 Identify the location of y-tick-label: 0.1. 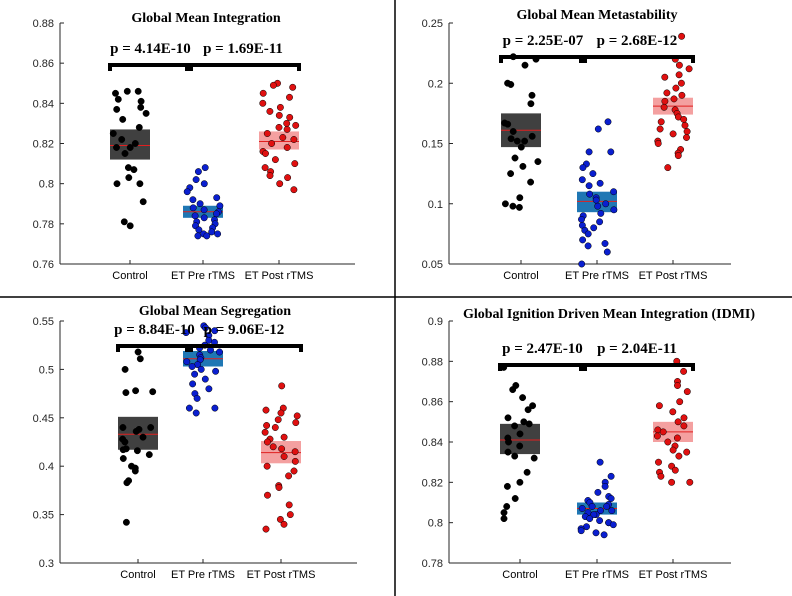
(435, 205).